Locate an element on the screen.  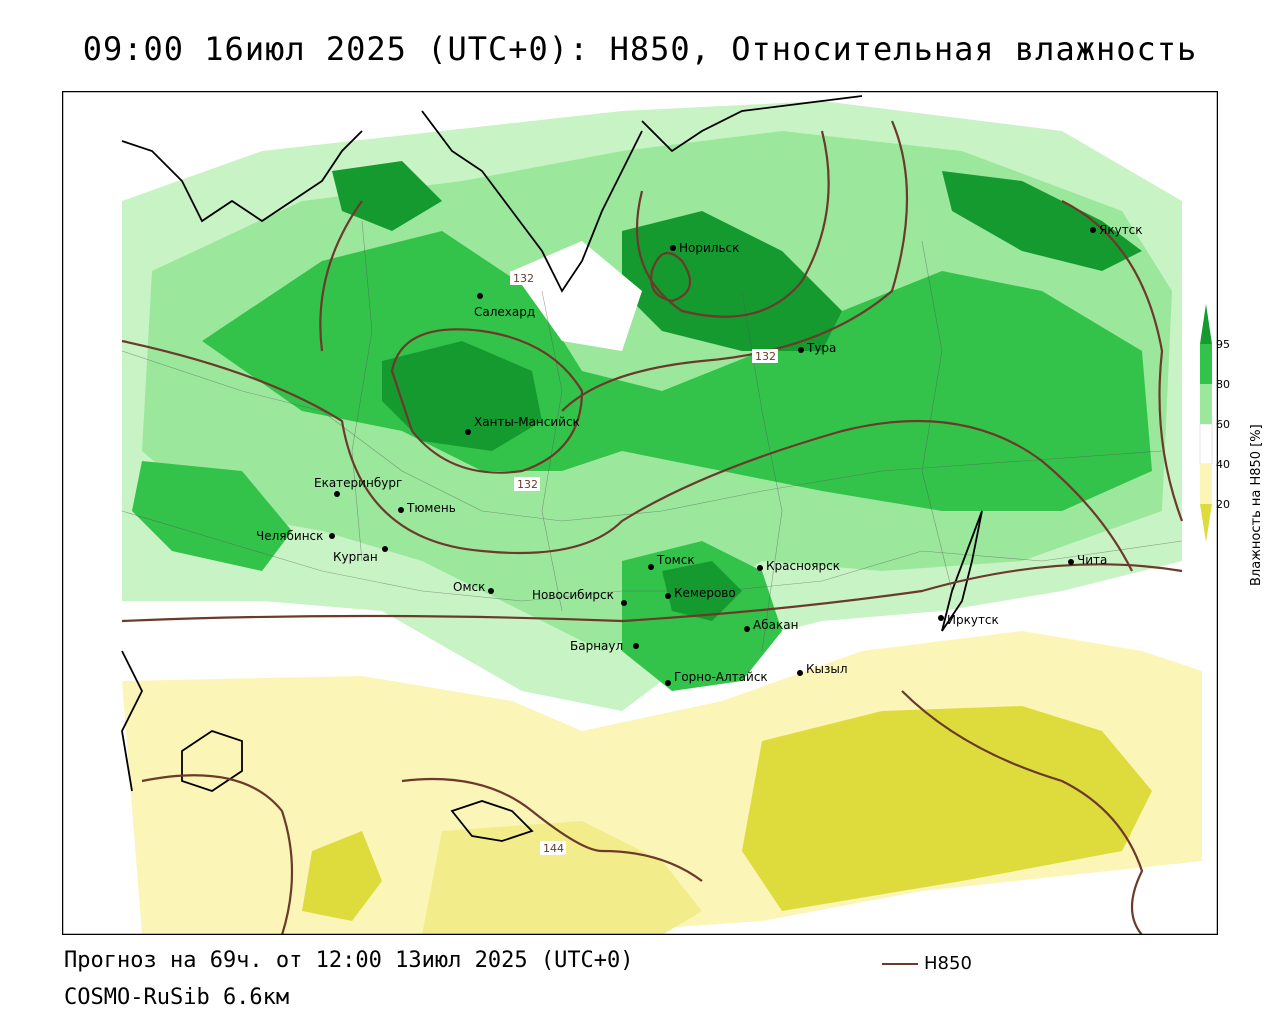
city-dot-kyzyl is located at coordinates (800, 673).